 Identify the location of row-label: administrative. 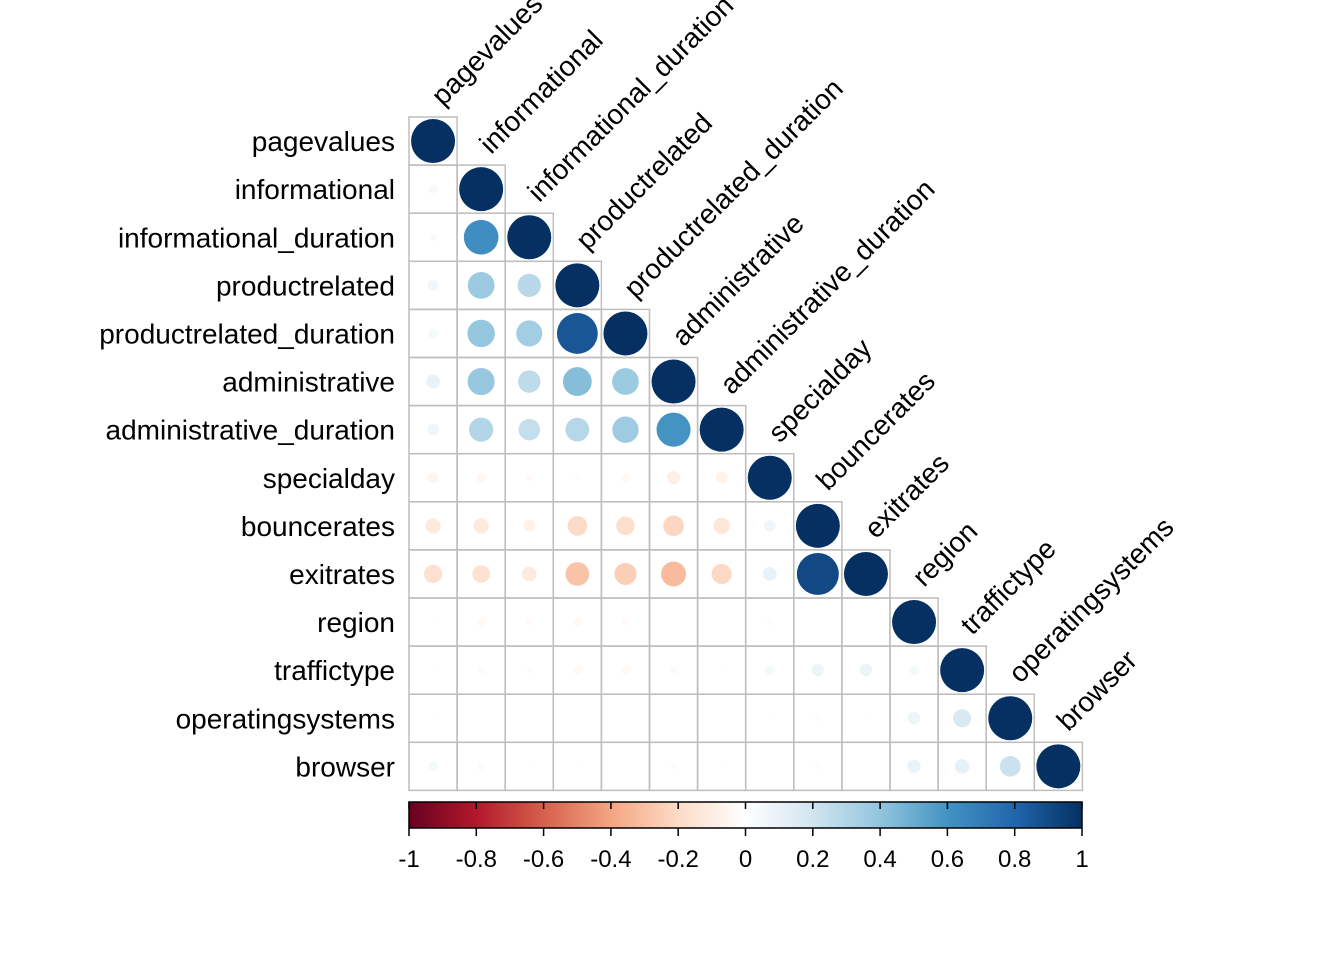
(308, 382).